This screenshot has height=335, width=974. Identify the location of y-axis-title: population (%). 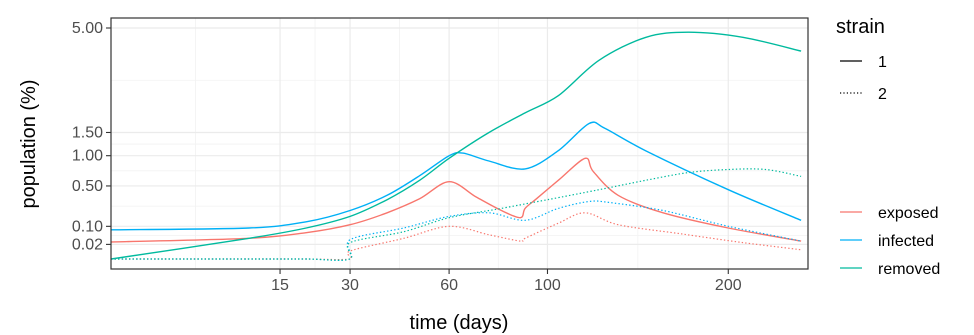
(29, 144).